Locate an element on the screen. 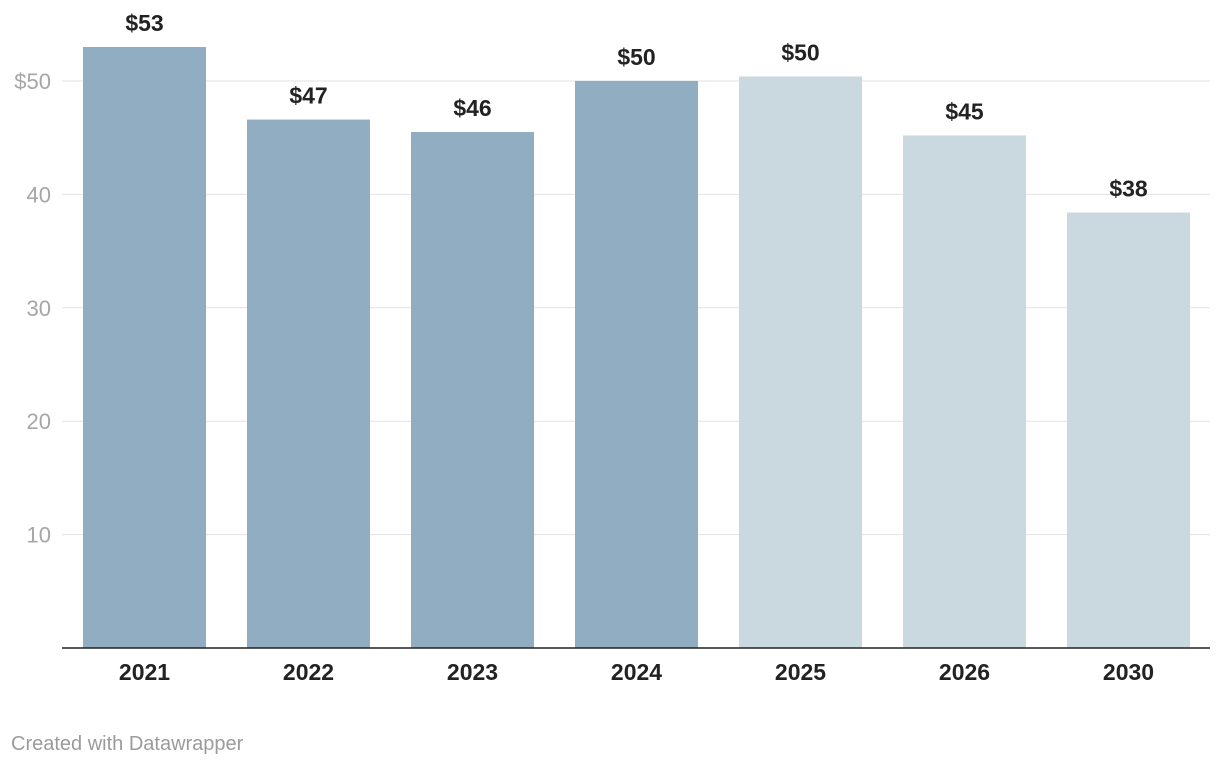 The width and height of the screenshot is (1220, 768). x-tick-label-2021: 2021 is located at coordinates (144, 672).